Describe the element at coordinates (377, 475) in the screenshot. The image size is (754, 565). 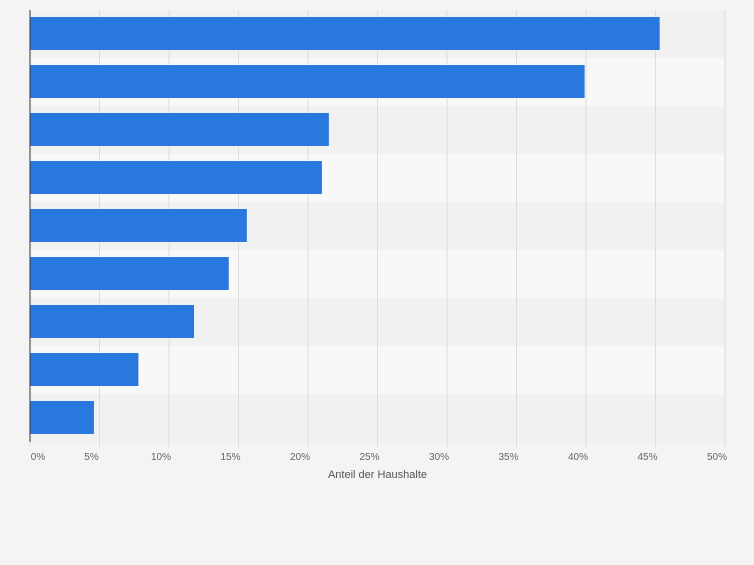
I see `x-axis-label: Anteil der Haushalte` at that location.